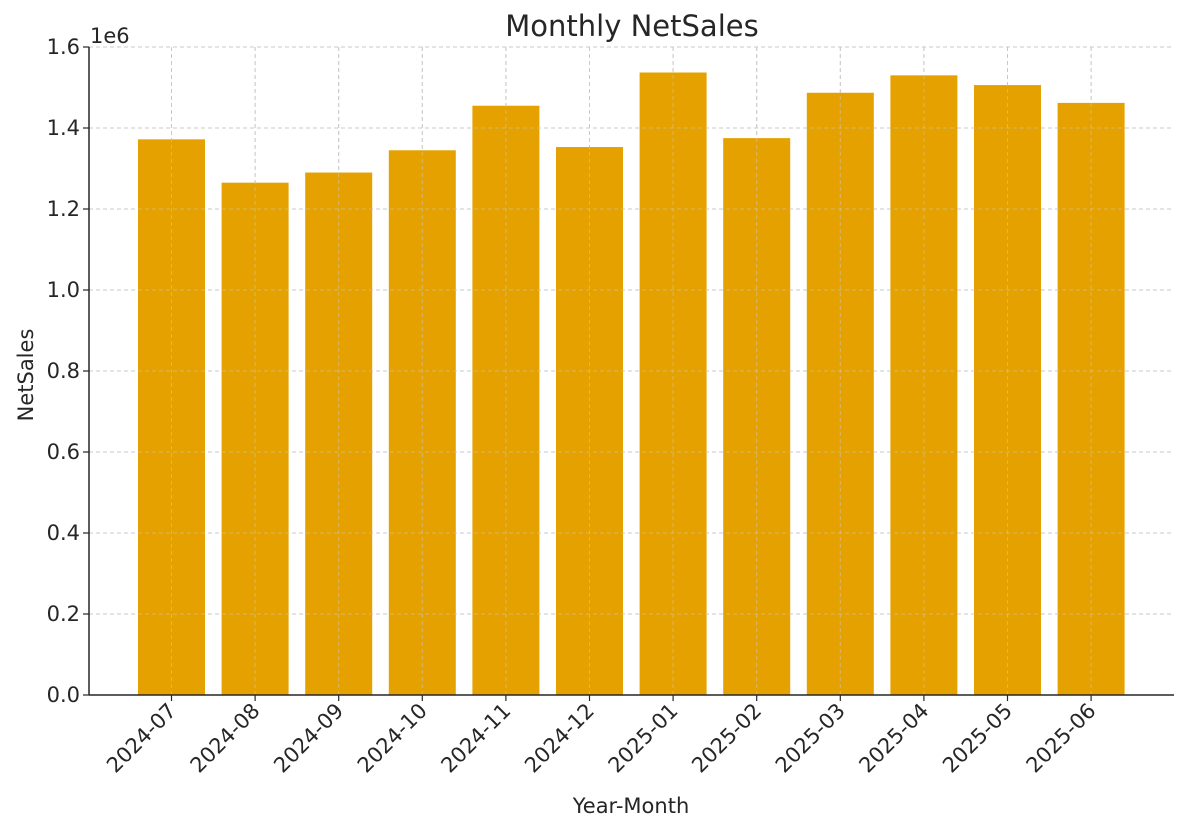 This screenshot has height=836, width=1187. Describe the element at coordinates (63, 209) in the screenshot. I see `y-tick-label: 1.2` at that location.